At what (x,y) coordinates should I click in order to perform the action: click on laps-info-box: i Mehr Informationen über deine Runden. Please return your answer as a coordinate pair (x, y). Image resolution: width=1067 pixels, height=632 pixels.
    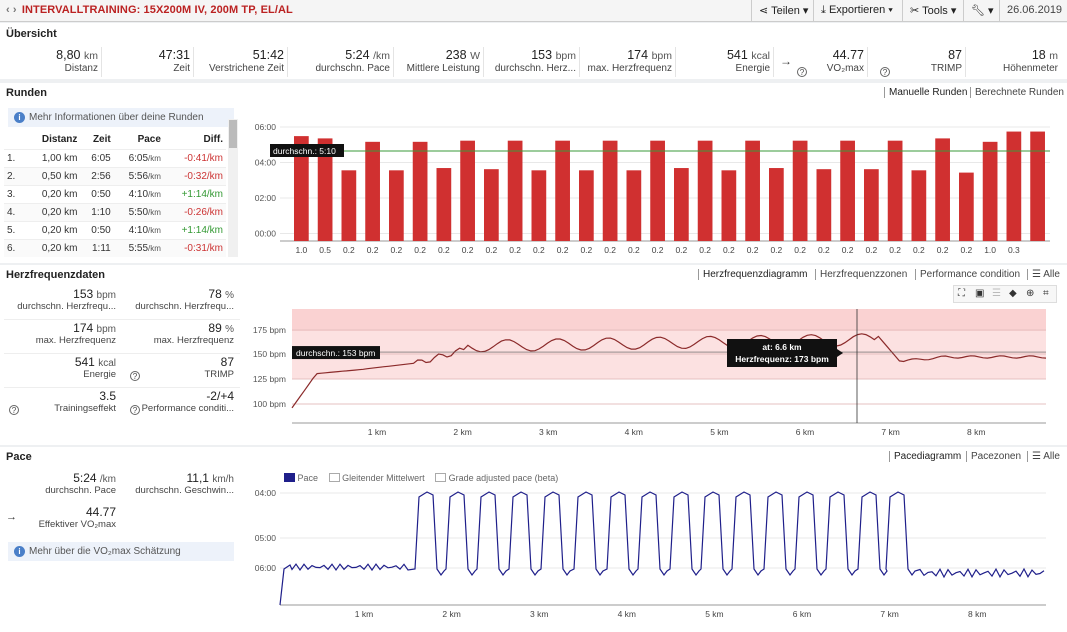
    Looking at the image, I should click on (121, 117).